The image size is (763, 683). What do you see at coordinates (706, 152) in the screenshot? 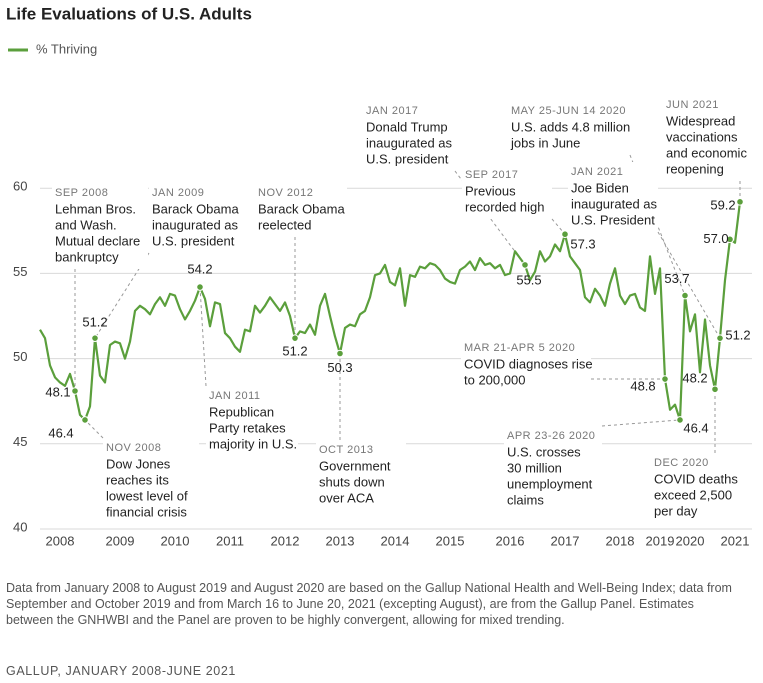
I see `annotation-text: and economic` at bounding box center [706, 152].